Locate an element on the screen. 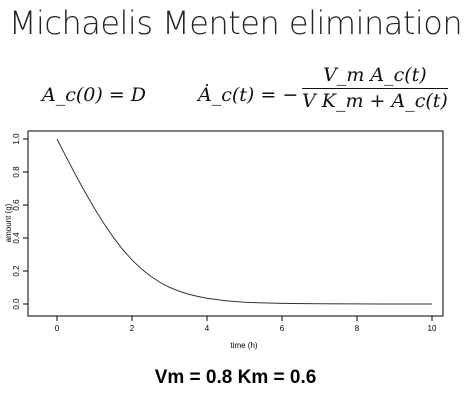 The width and height of the screenshot is (471, 402). rate-equation-fraction: V_m A_c(t) V K_m + A_c(t) is located at coordinates (375, 88).